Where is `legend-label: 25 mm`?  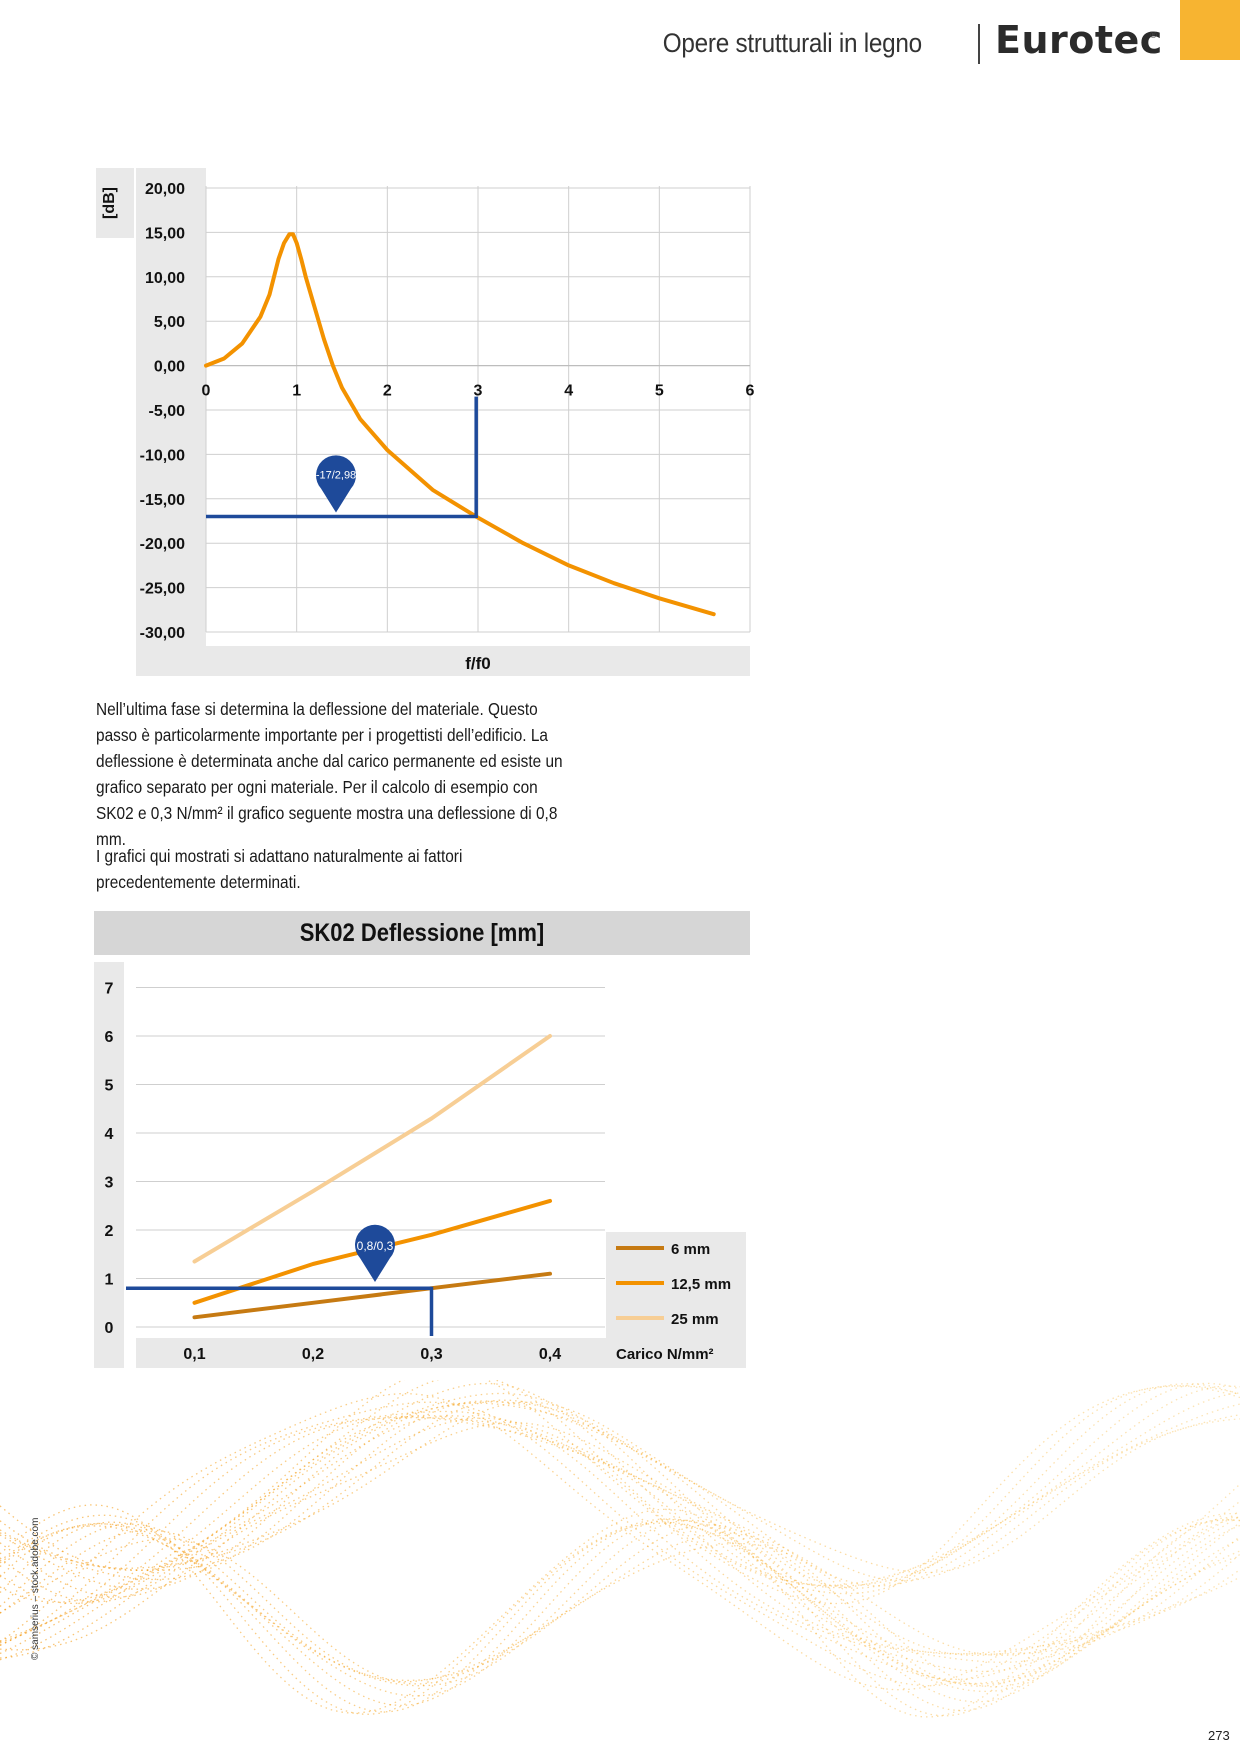 legend-label: 25 mm is located at coordinates (695, 1319).